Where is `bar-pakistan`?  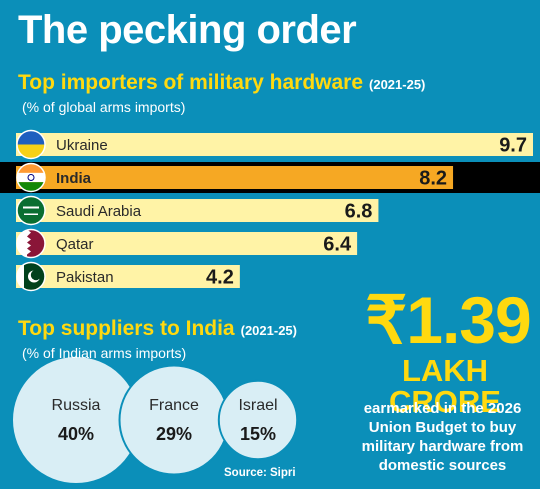 bar-pakistan is located at coordinates (128, 276).